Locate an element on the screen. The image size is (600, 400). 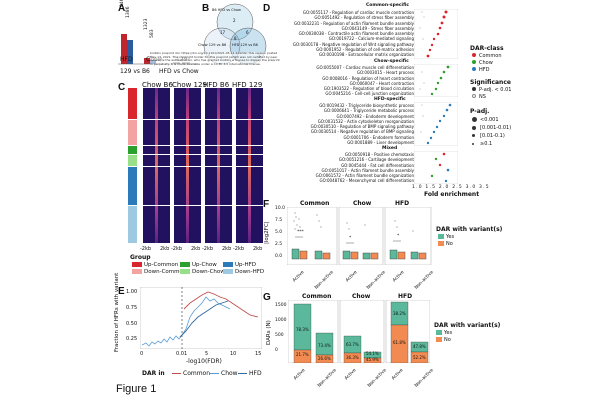
panel-e-y-label: Fraction of HFRs with variant is located at coordinates (117, 312).